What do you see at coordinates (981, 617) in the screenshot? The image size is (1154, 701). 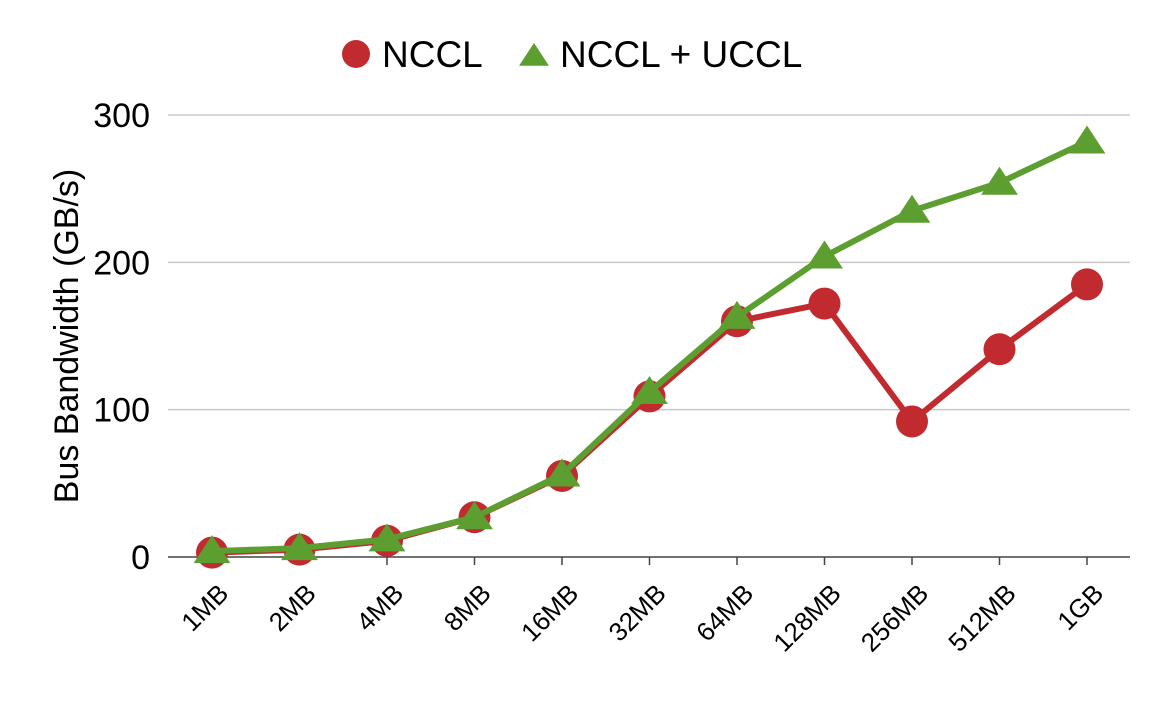 I see `x-tick-label: 512MB` at bounding box center [981, 617].